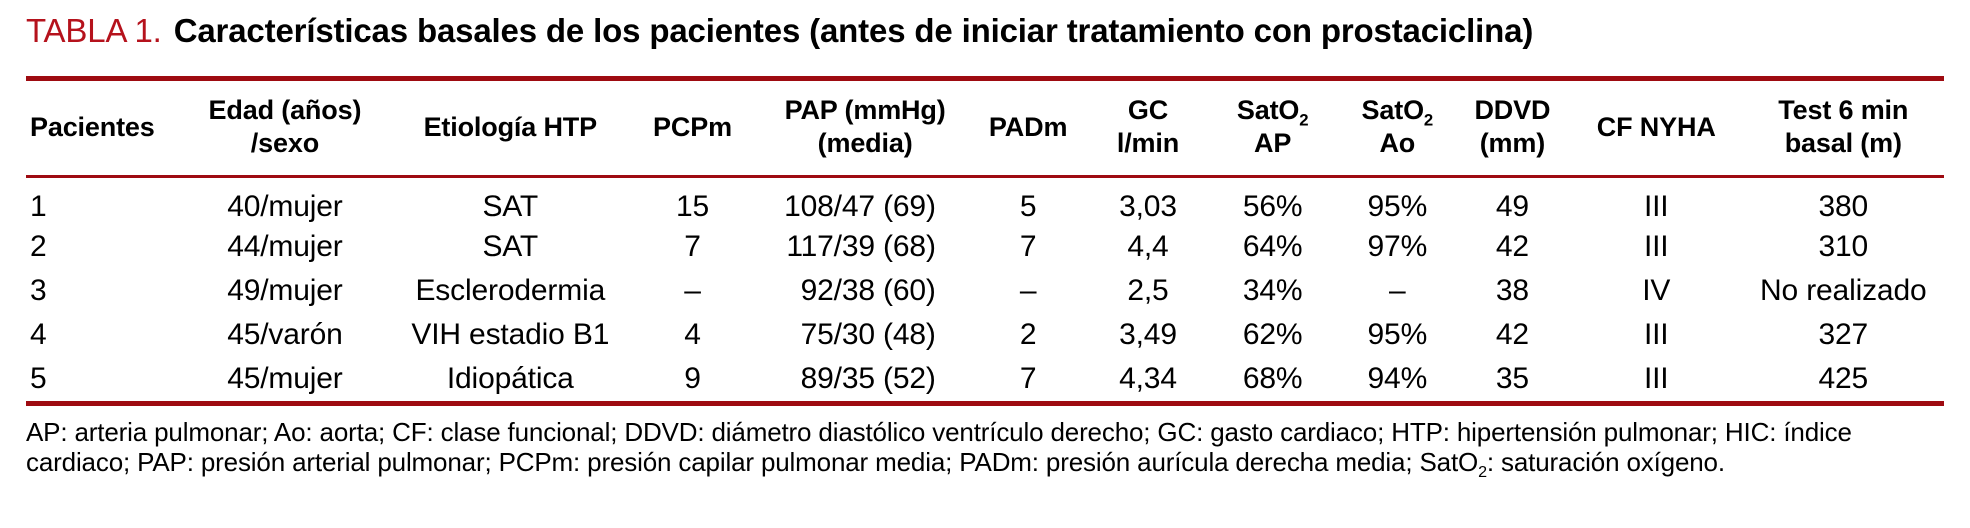  Describe the element at coordinates (868, 334) in the screenshot. I see `cell-pap-media-row4: 75/30 (48)` at that location.